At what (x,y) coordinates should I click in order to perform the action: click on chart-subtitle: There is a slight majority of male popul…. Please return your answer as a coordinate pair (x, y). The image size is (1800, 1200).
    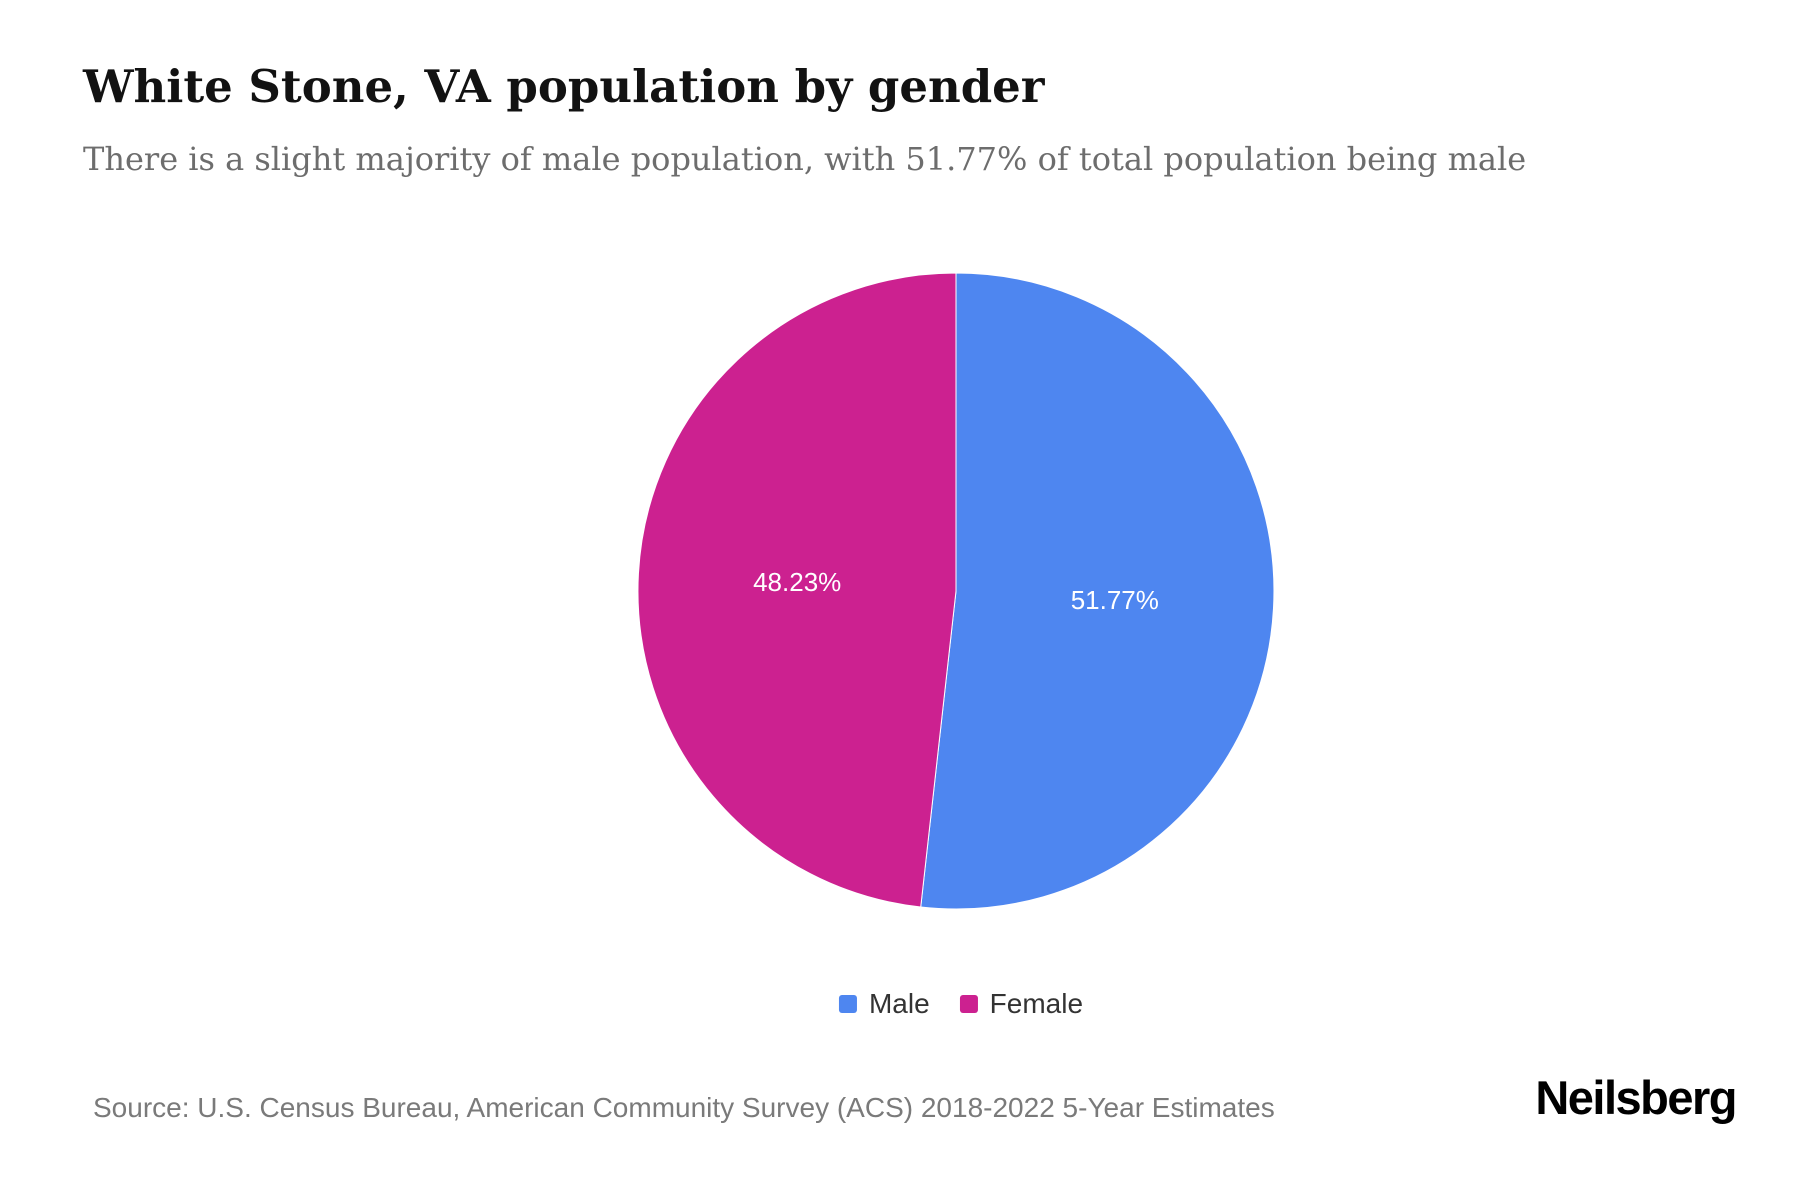
    Looking at the image, I should click on (805, 159).